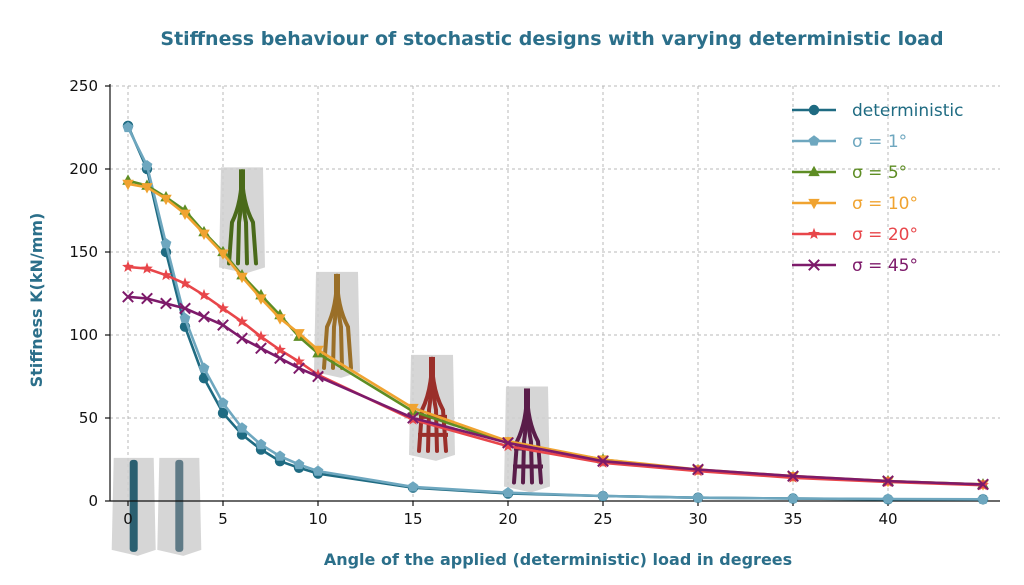 The width and height of the screenshot is (1024, 585). What do you see at coordinates (88, 418) in the screenshot?
I see `y-tick-label: 50` at bounding box center [88, 418].